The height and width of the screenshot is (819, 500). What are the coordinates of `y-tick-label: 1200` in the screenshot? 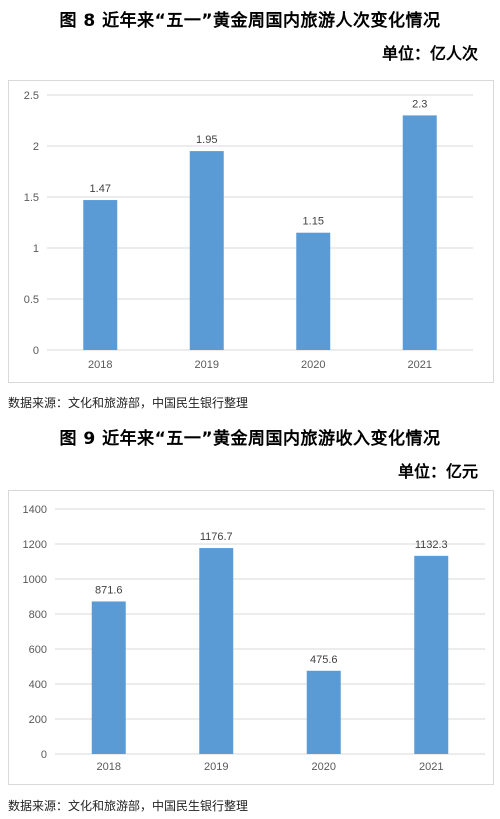 It's located at (35, 545).